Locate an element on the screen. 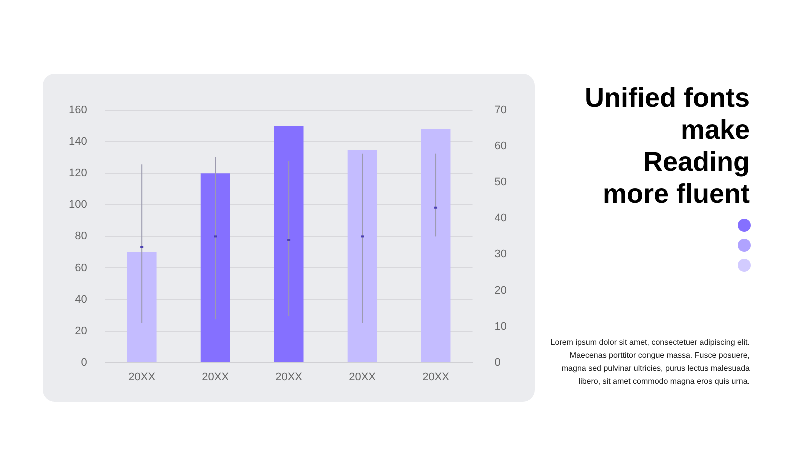  text: Lorem ipsum dolor sit amet, consectetuer adipiscing elit. Maecenas porttitor congue massa. Fusce posuere, magna sed pulvinar ultricies, purus lectus malesuada libero, sit amet commodo magna eros quis urna. is located at coordinates (650, 362).